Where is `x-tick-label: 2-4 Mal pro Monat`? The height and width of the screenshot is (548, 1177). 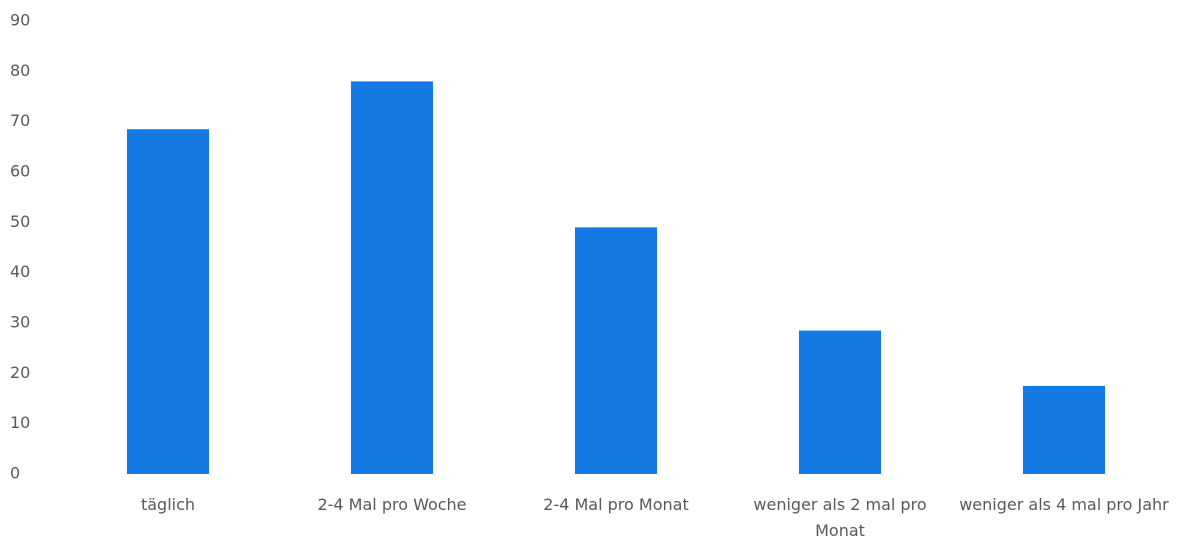
x-tick-label: 2-4 Mal pro Monat is located at coordinates (616, 504).